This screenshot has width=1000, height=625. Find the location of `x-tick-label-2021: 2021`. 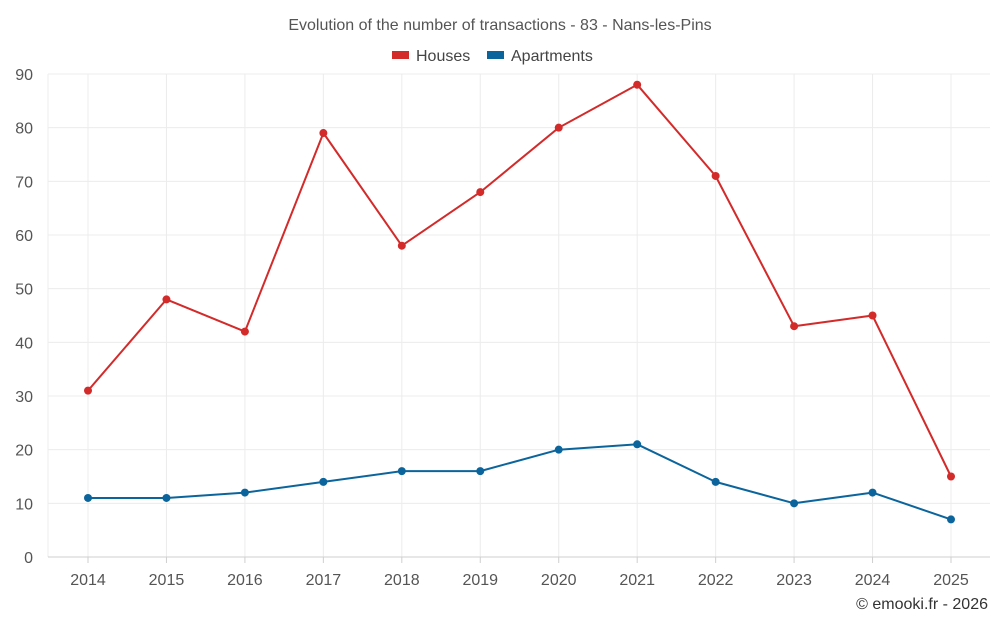

x-tick-label-2021: 2021 is located at coordinates (637, 580).